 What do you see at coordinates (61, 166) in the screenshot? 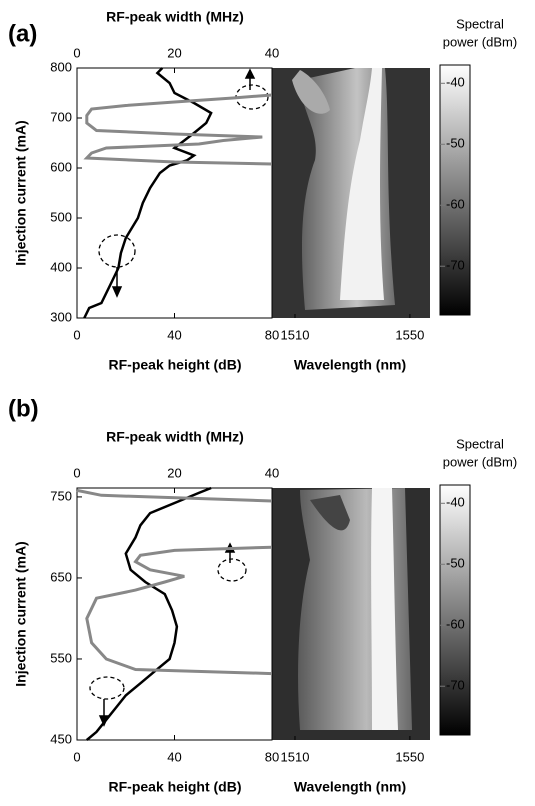
I see `y-tick-label: 600` at bounding box center [61, 166].